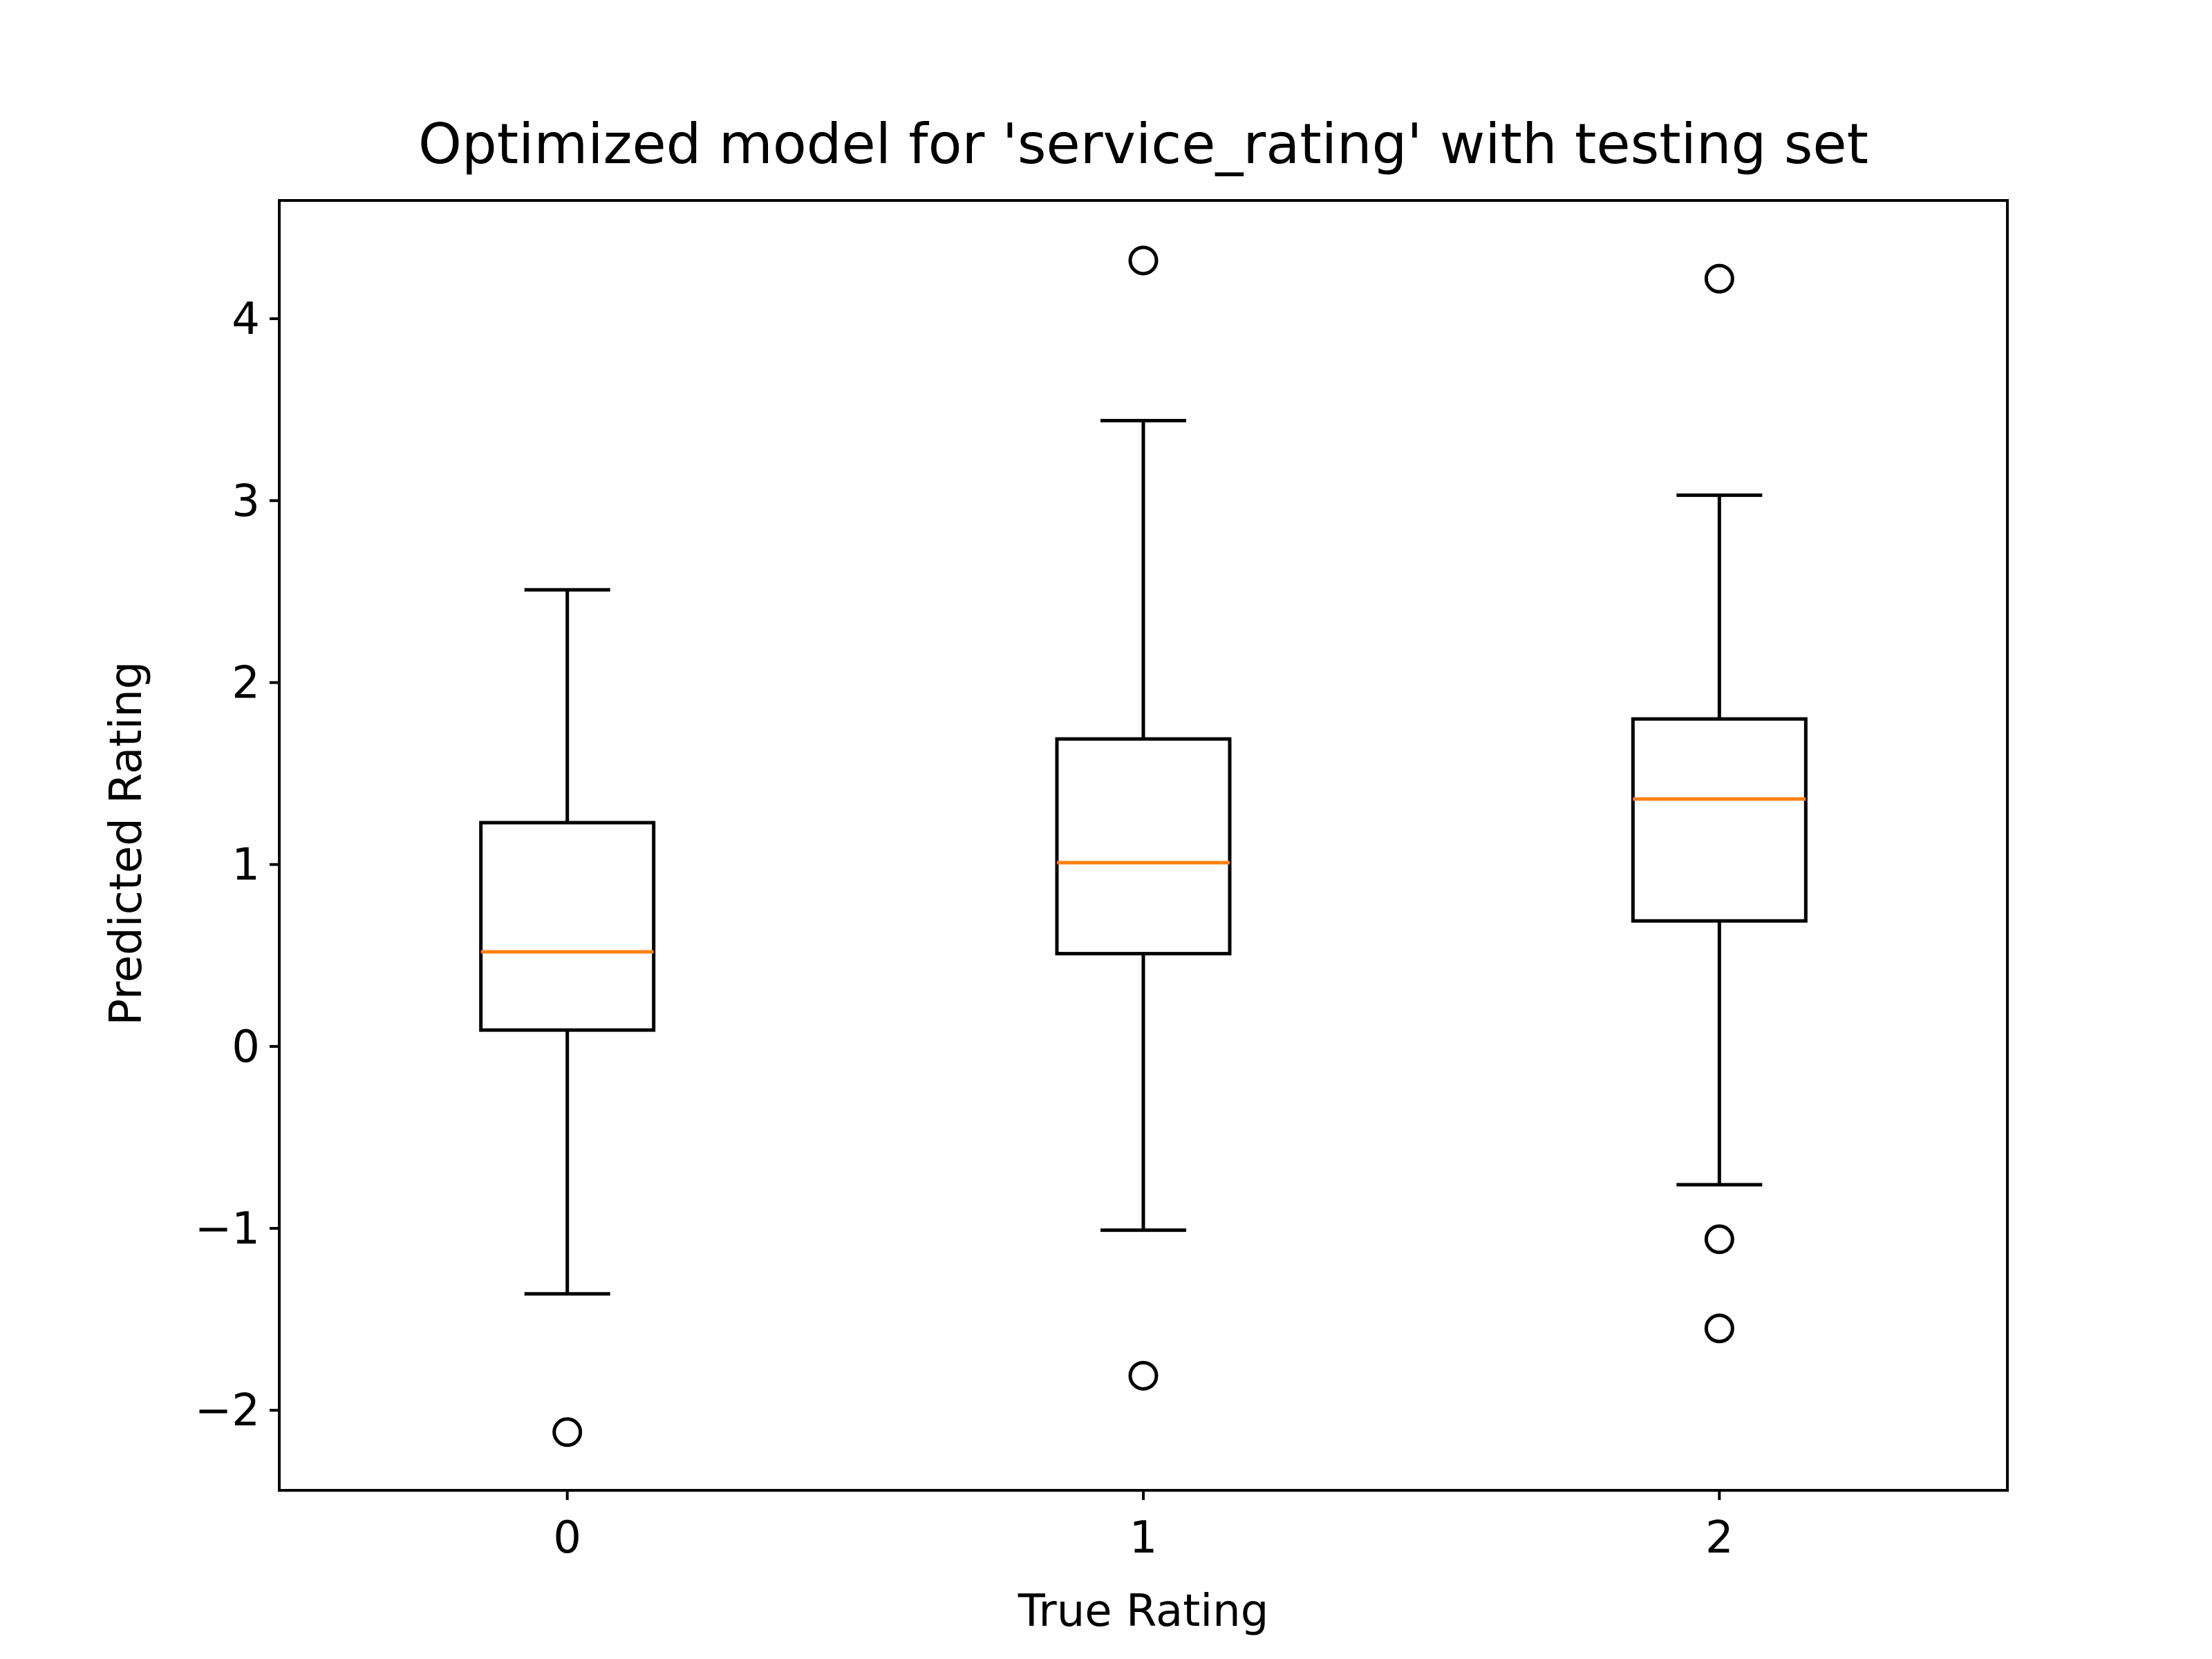 The image size is (2212, 1659). I want to click on y-tick-label: 3, so click(246, 501).